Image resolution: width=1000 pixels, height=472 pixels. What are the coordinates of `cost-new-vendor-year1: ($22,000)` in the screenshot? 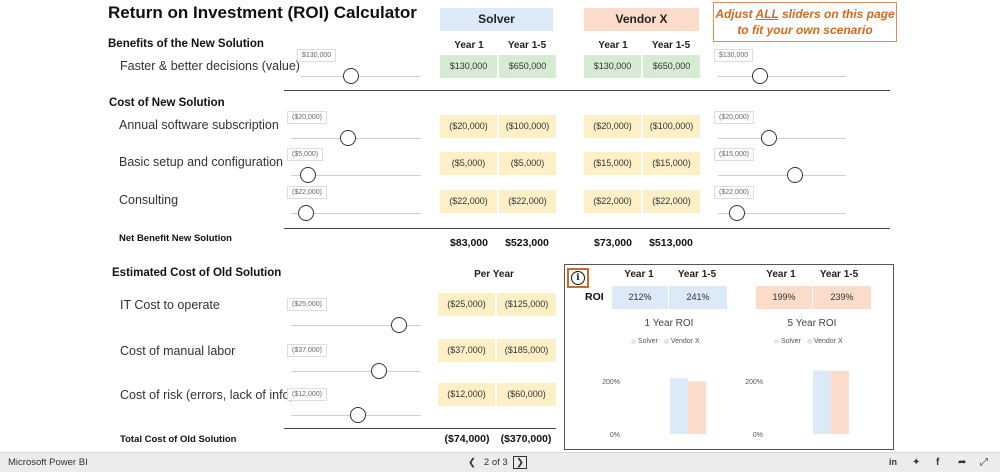 It's located at (612, 201).